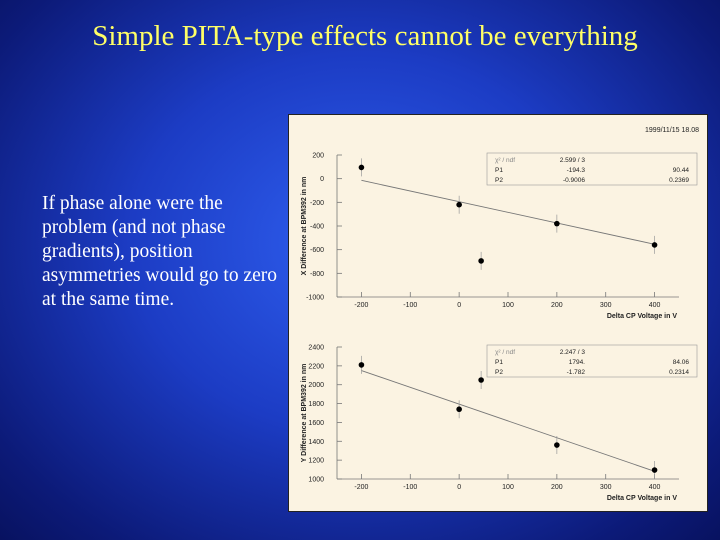 The width and height of the screenshot is (720, 540). What do you see at coordinates (681, 362) in the screenshot?
I see `stats-error: 84.06` at bounding box center [681, 362].